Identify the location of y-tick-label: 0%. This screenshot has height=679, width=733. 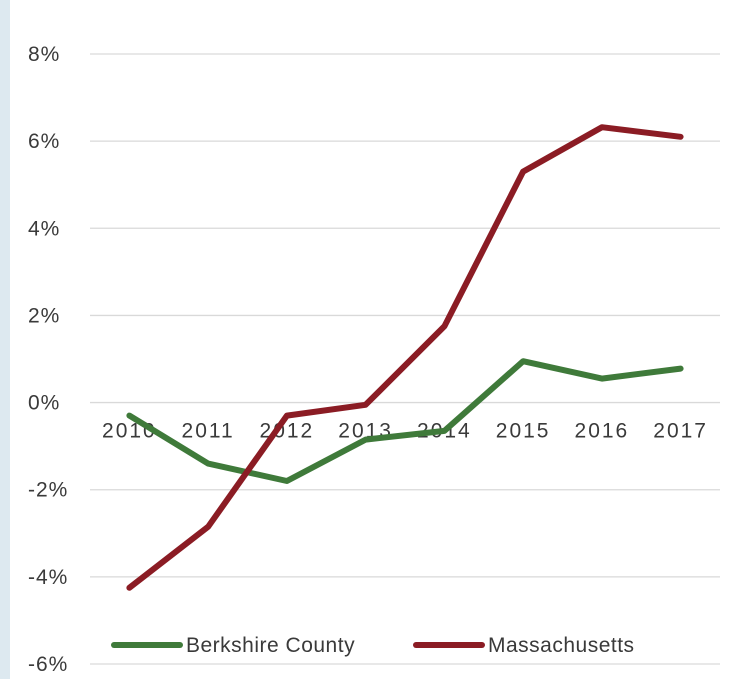
(44, 403).